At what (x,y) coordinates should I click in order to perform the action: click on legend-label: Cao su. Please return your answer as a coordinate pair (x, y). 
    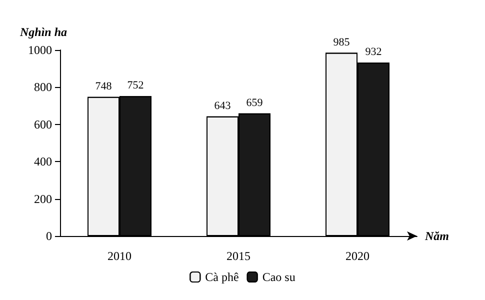
    Looking at the image, I should click on (279, 277).